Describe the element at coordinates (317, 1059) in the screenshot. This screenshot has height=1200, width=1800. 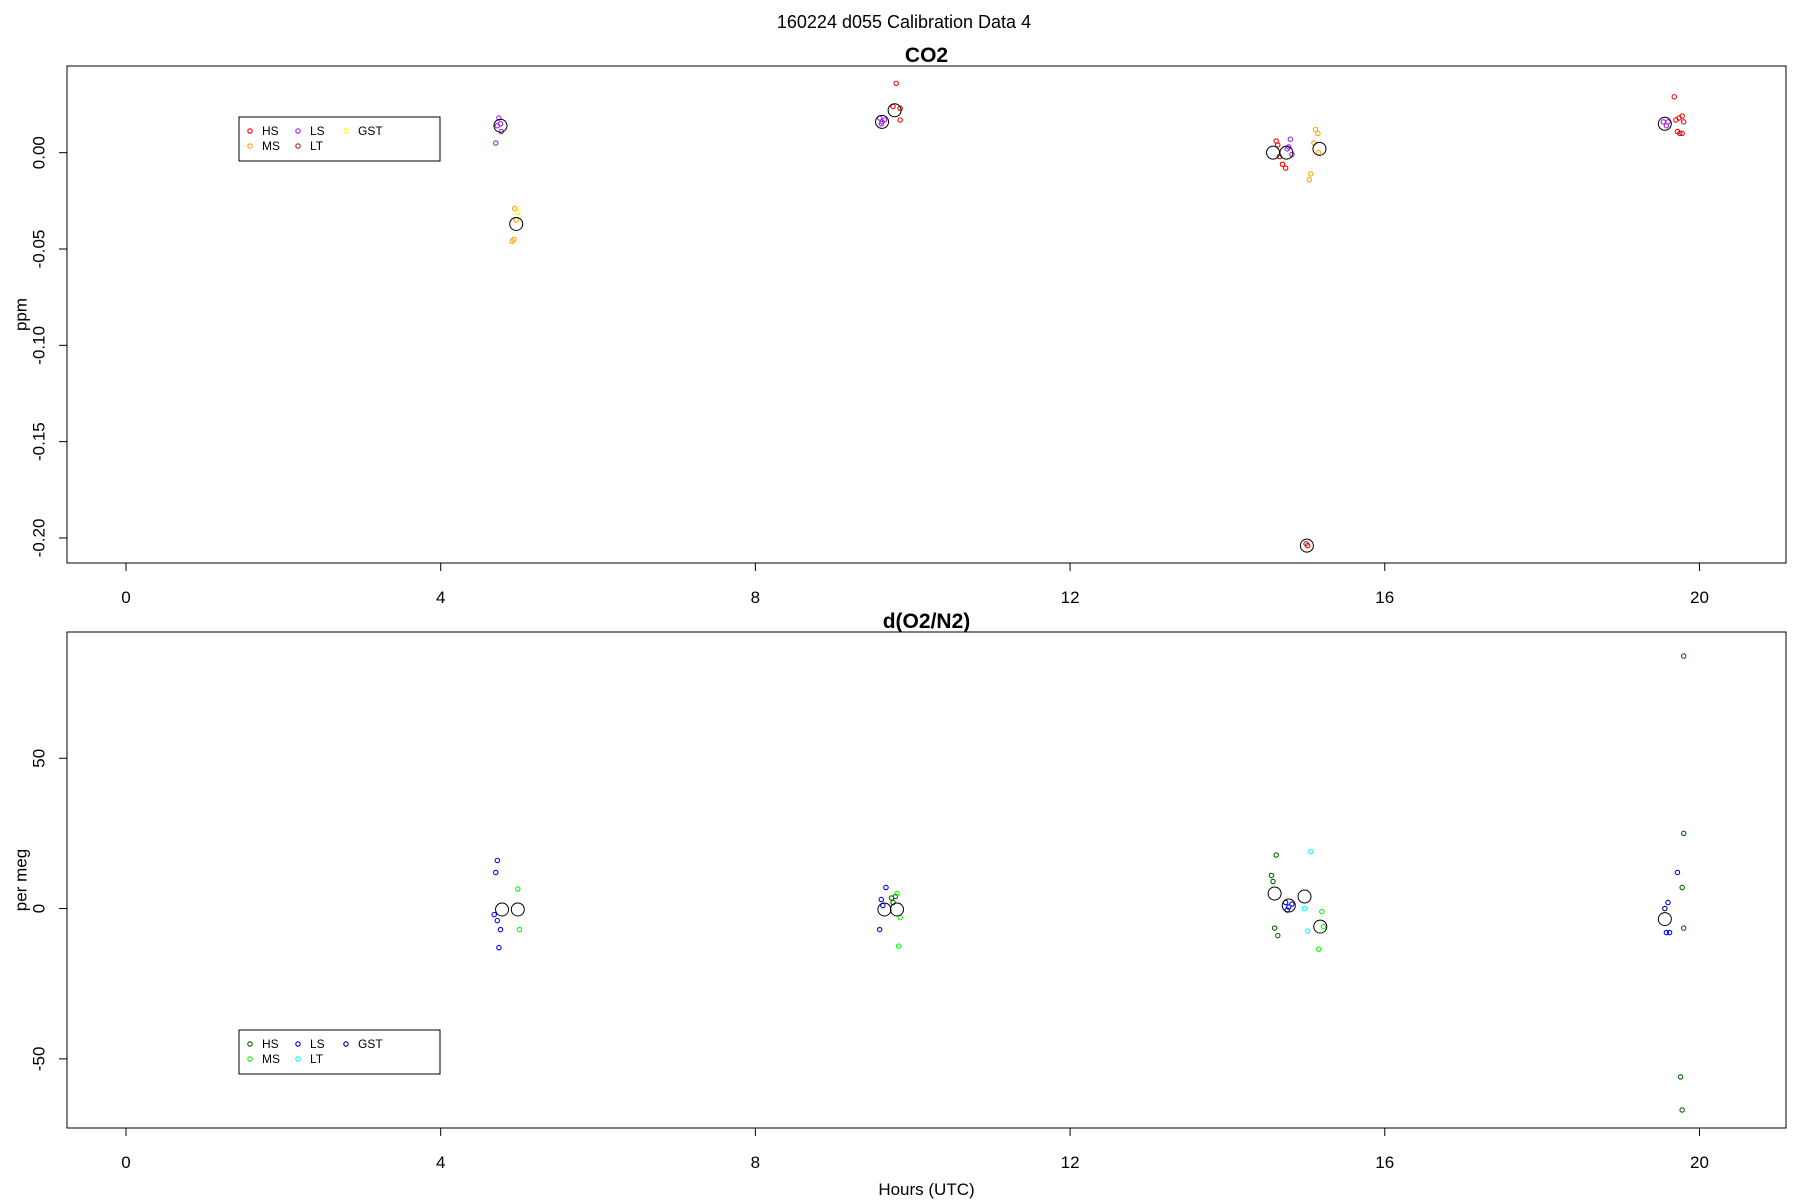
I see `d-o2-n2-legend-label-lt: LT` at that location.